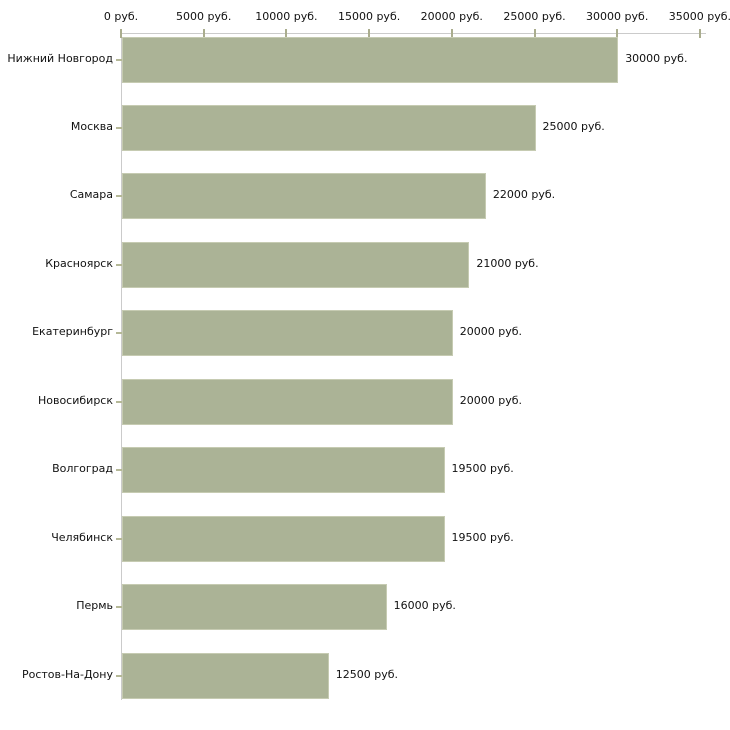 Image resolution: width=730 pixels, height=730 pixels. Describe the element at coordinates (121, 366) in the screenshot. I see `y-axis-line` at that location.